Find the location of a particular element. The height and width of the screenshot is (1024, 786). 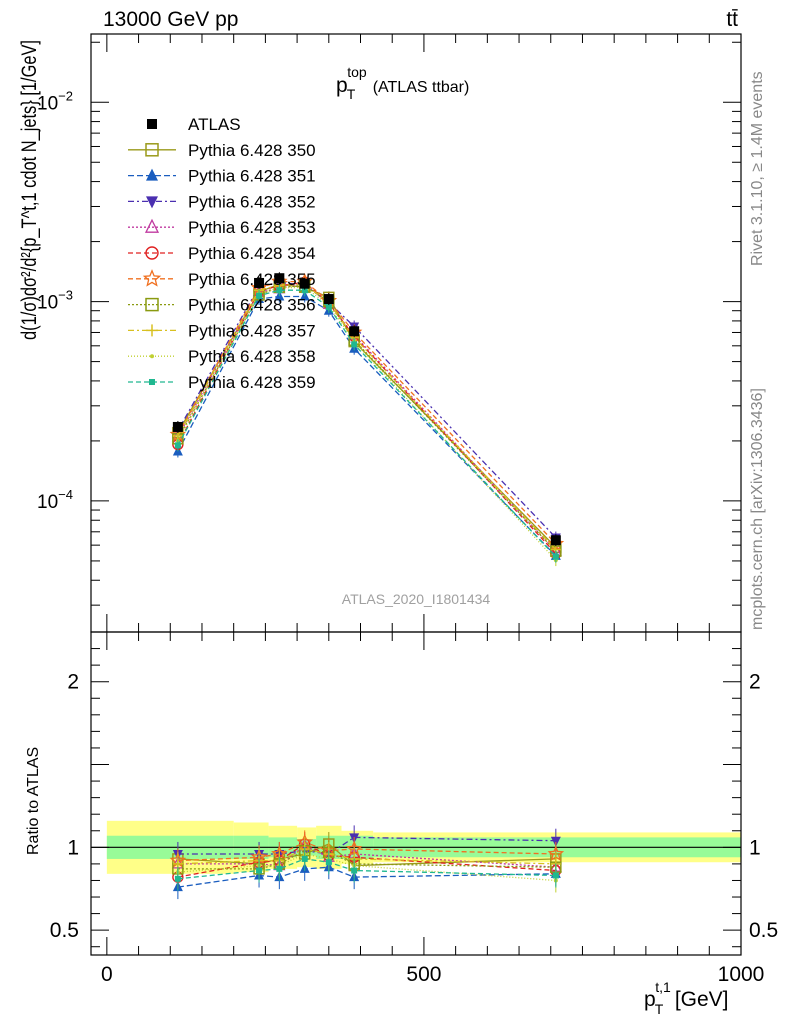

series-atlas is located at coordinates (366, 409).